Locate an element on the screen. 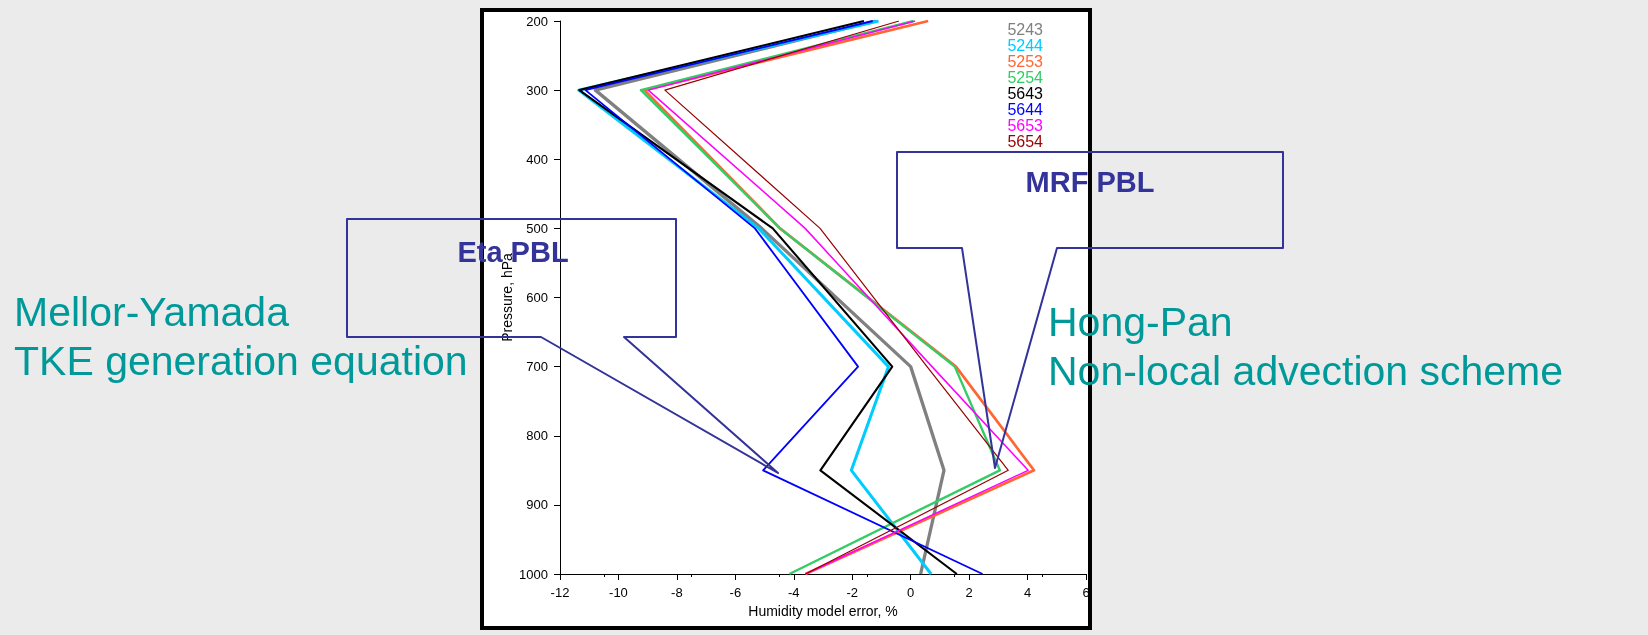  y-tick-label: 900 is located at coordinates (537, 505).